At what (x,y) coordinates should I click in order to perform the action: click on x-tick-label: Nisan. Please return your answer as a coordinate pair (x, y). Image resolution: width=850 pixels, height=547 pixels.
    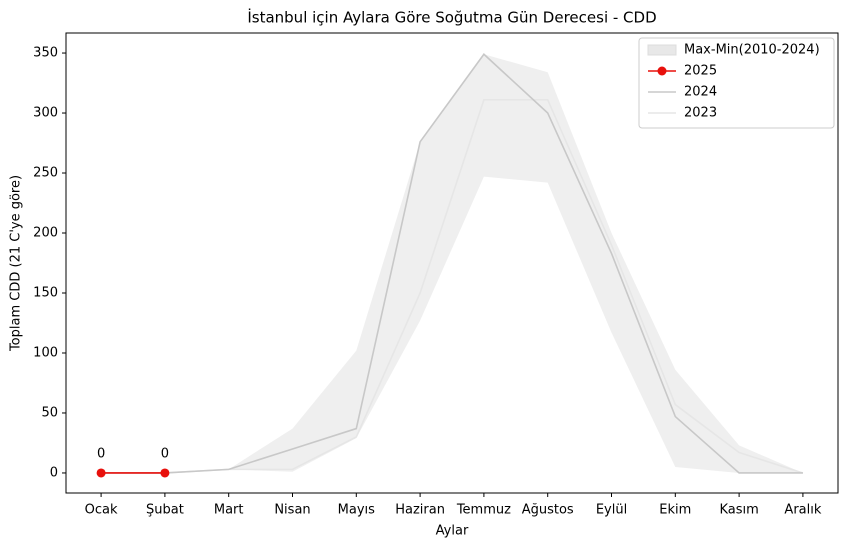
    Looking at the image, I should click on (292, 510).